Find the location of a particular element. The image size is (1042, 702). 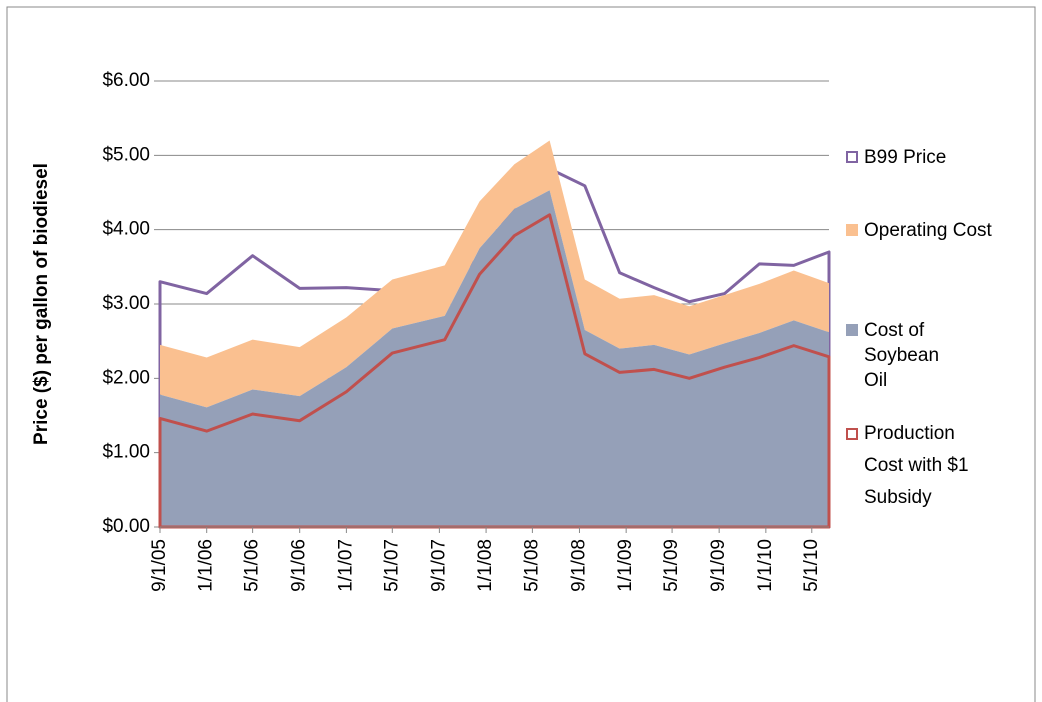

x-tick-label: 9/1/07 is located at coordinates (438, 565).